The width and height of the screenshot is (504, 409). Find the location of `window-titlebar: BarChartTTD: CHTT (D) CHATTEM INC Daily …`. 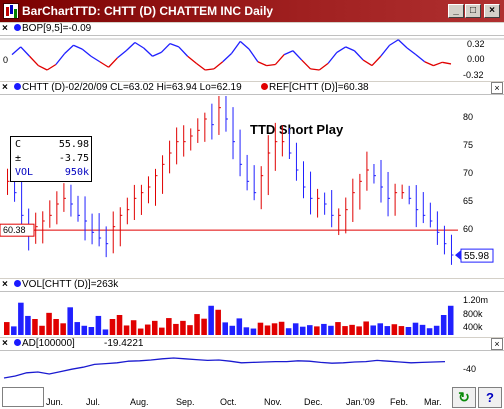

window-titlebar: BarChartTTD: CHTT (D) CHATTEM INC Daily … is located at coordinates (252, 11).